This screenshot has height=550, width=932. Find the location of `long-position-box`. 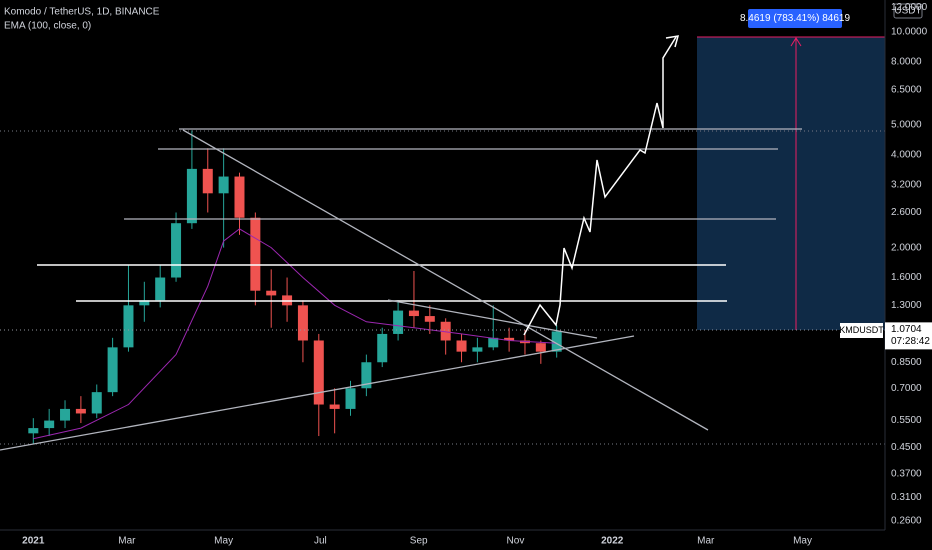

long-position-box is located at coordinates (791, 183).